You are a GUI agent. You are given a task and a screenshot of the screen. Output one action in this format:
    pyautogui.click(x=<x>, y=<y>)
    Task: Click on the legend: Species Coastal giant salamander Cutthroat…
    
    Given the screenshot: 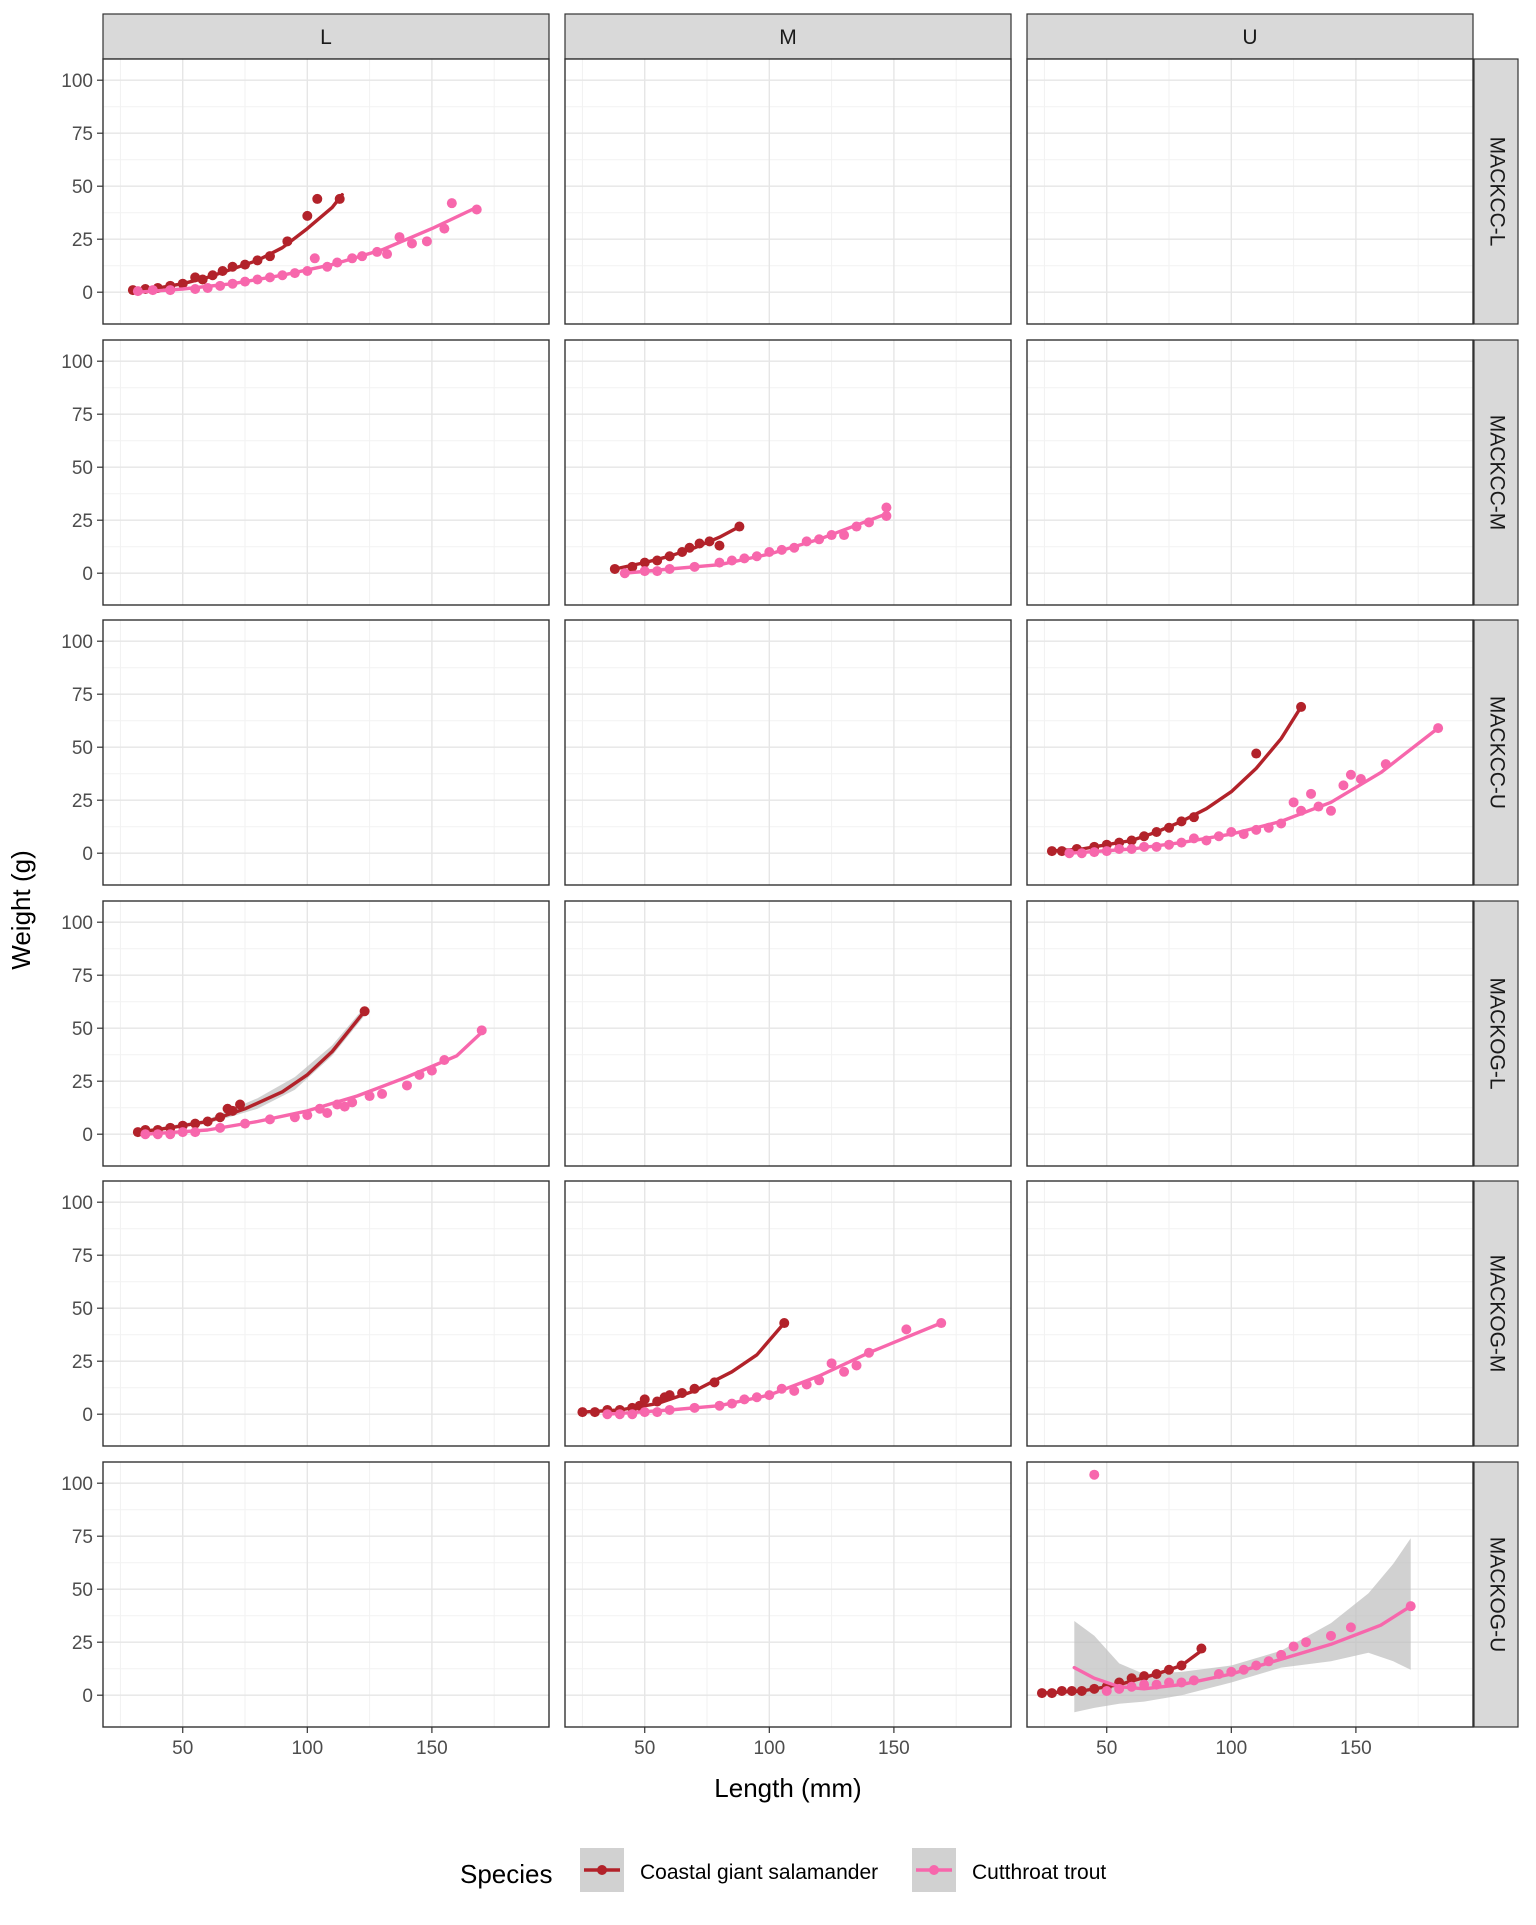 What is the action you would take?
    pyautogui.click(x=783, y=1870)
    